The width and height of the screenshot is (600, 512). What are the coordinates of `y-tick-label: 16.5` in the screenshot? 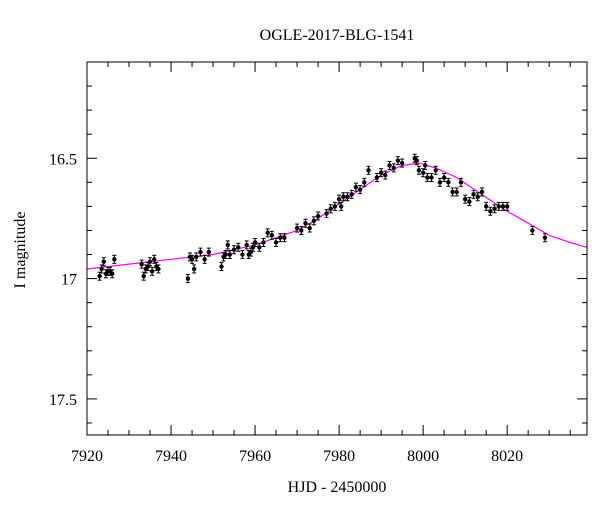 It's located at (63, 159).